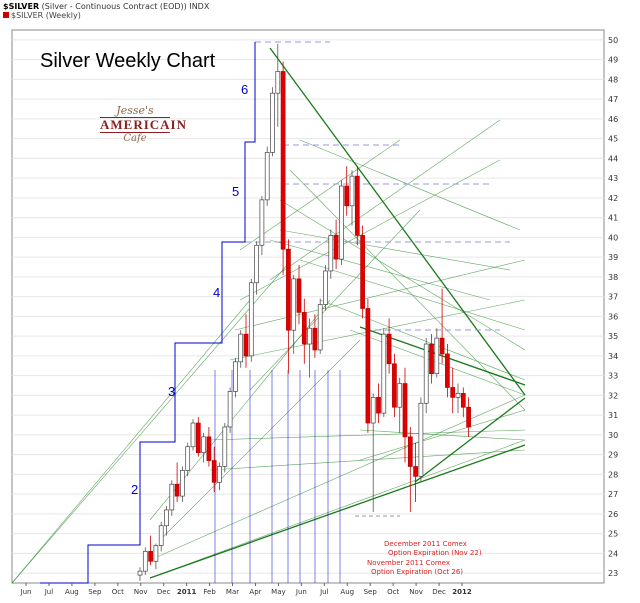 Image resolution: width=640 pixels, height=603 pixels. I want to click on wave-label: 2, so click(134, 489).